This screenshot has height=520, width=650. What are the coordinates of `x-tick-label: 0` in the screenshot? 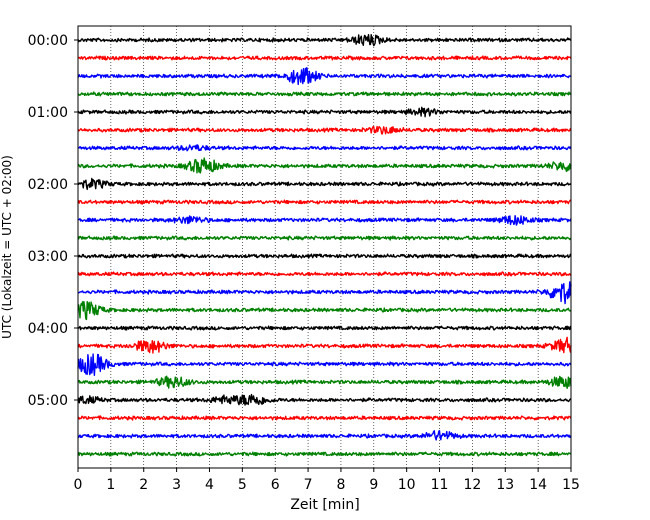 It's located at (78, 485).